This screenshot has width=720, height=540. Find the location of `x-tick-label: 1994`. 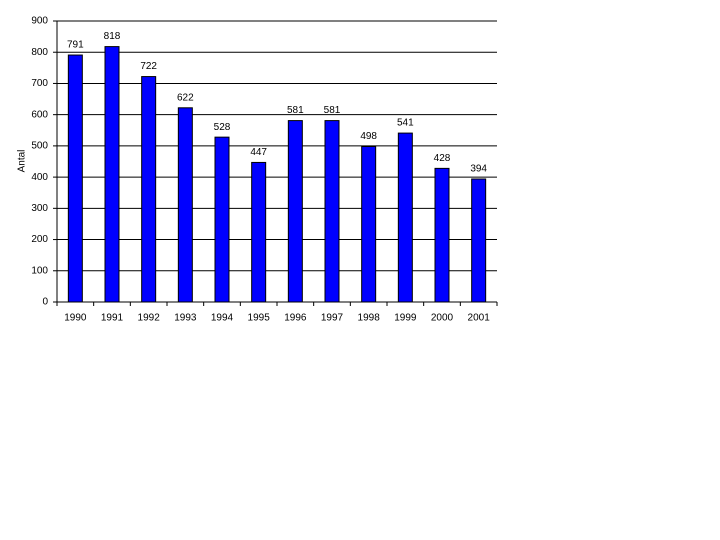

x-tick-label: 1994 is located at coordinates (222, 318).